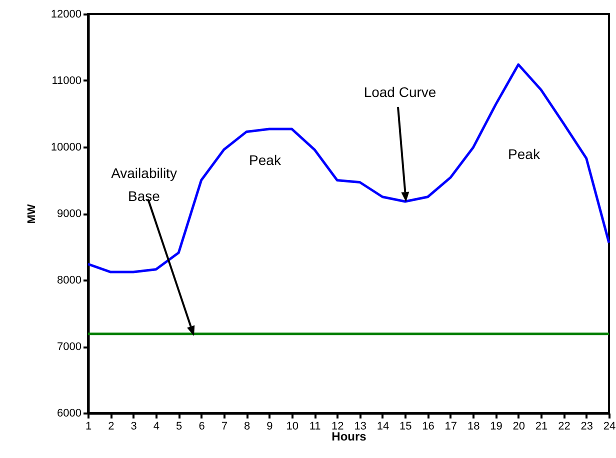  Describe the element at coordinates (360, 426) in the screenshot. I see `x-tick-label: 13` at that location.